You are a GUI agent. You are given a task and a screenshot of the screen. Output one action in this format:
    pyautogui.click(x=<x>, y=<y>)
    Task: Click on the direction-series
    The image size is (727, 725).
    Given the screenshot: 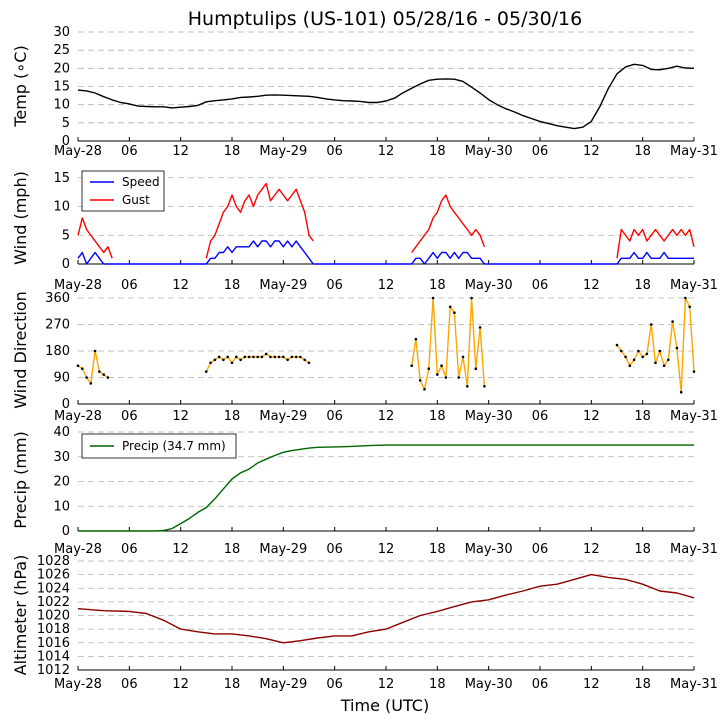 What is the action you would take?
    pyautogui.click(x=386, y=345)
    